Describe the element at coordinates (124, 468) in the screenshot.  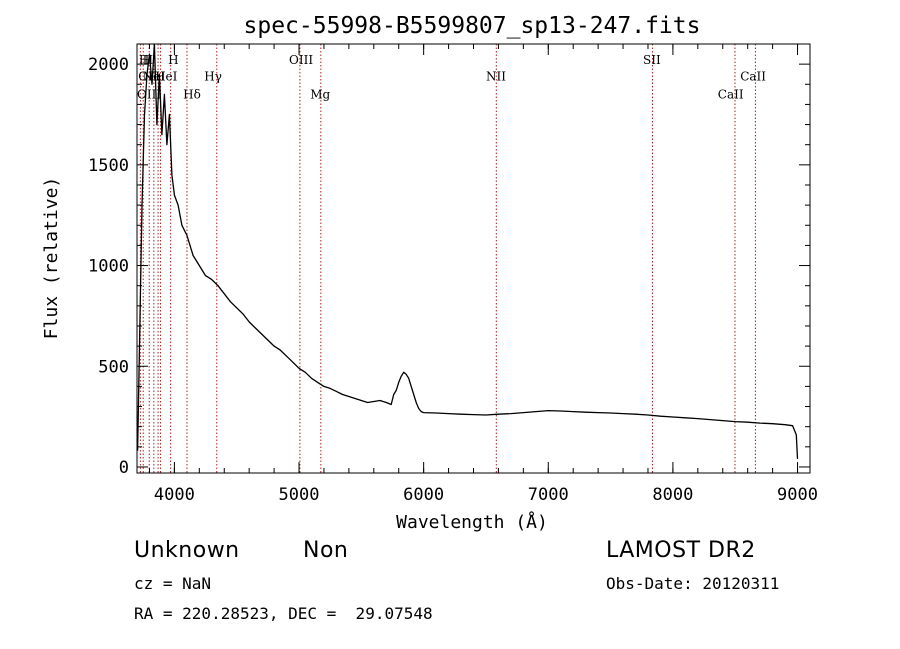
I see `y-tick-label: 0` at that location.